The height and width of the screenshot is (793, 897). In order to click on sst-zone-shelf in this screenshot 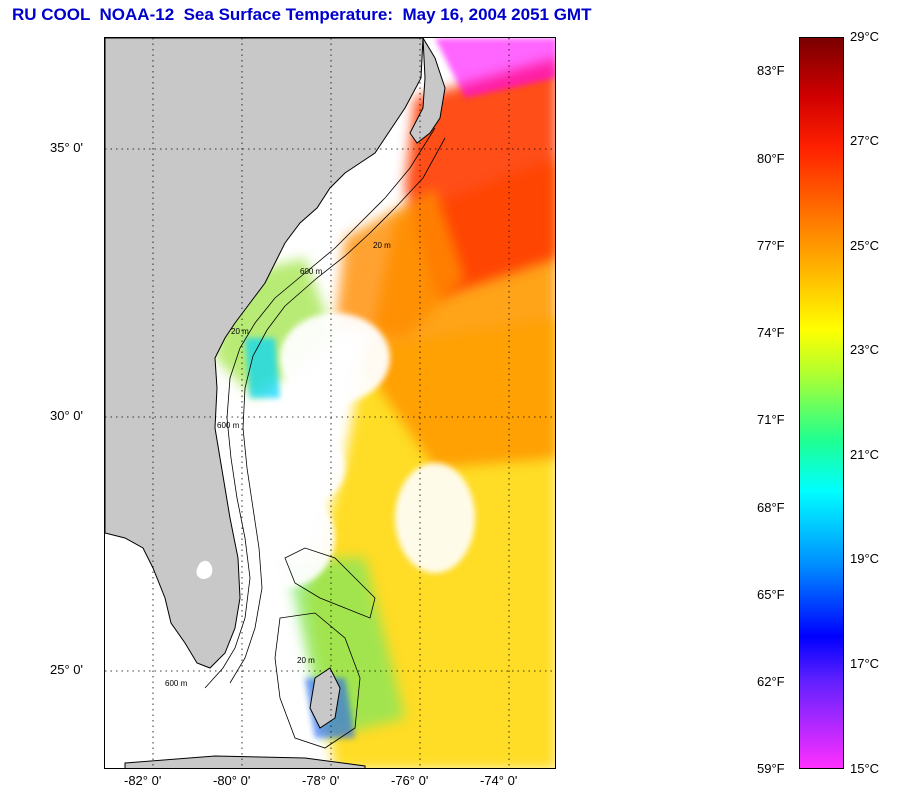, I will do `click(400, 263)`.